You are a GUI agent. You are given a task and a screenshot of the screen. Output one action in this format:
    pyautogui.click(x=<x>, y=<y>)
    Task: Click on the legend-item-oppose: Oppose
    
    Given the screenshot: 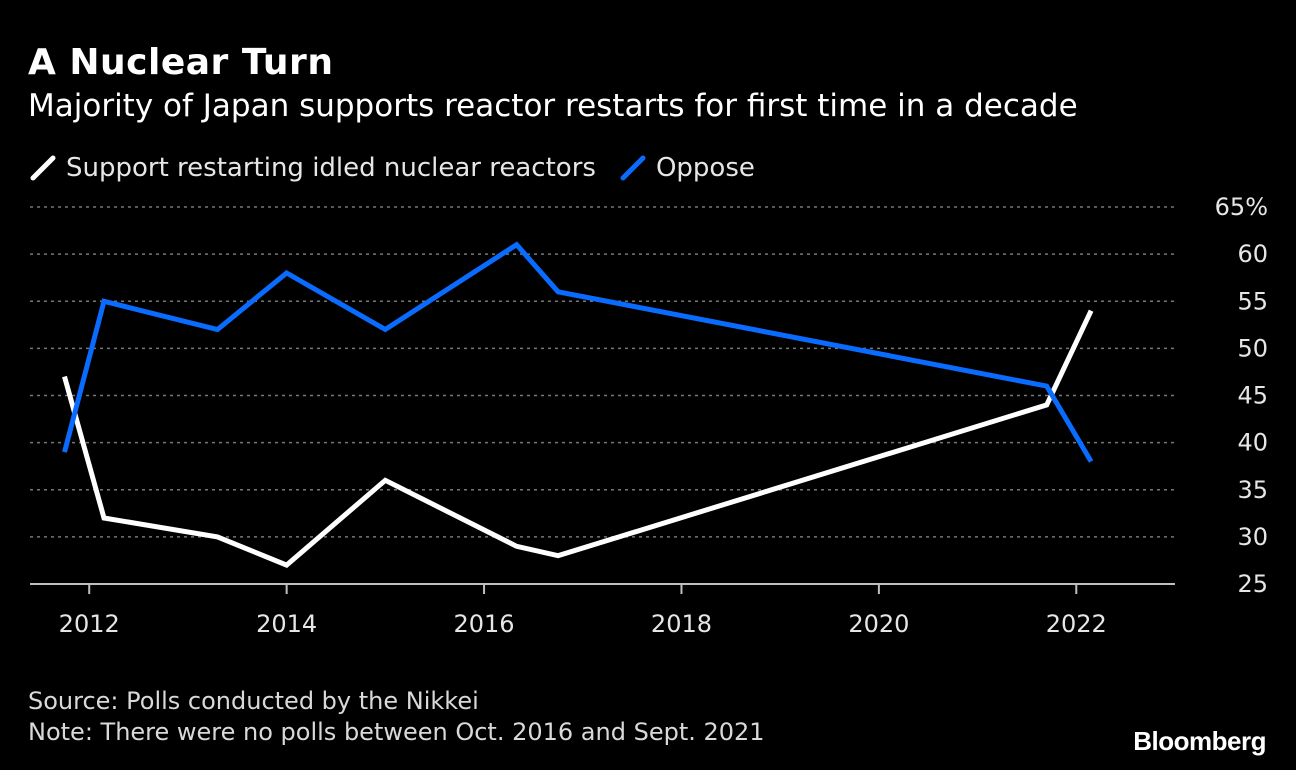 What is the action you would take?
    pyautogui.click(x=686, y=168)
    